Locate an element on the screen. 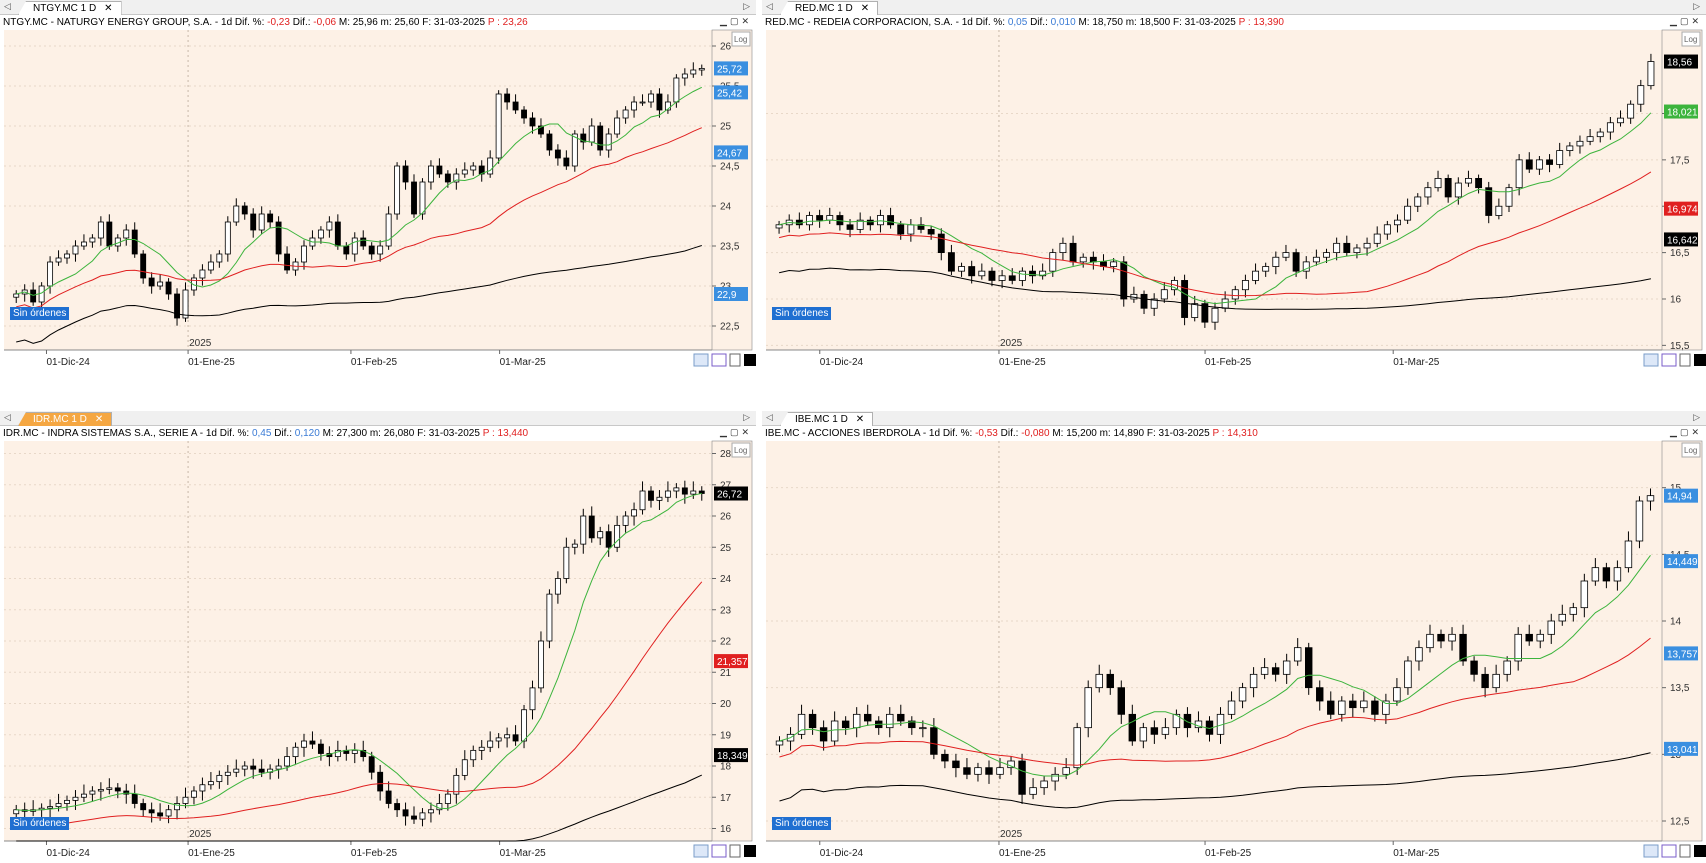 This screenshot has width=1706, height=863. moving-average-line is located at coordinates (359, 218).